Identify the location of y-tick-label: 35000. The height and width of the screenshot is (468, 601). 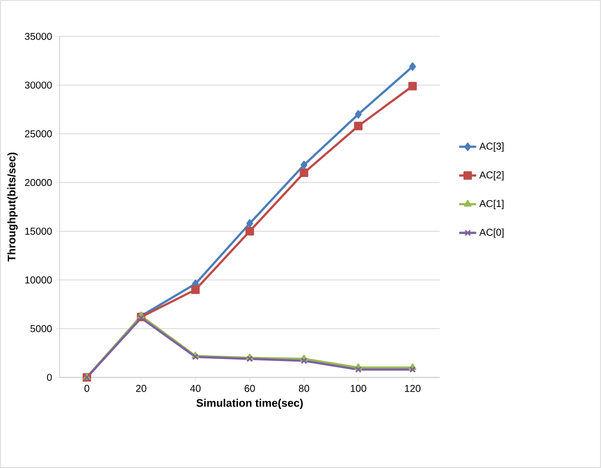
(38, 36).